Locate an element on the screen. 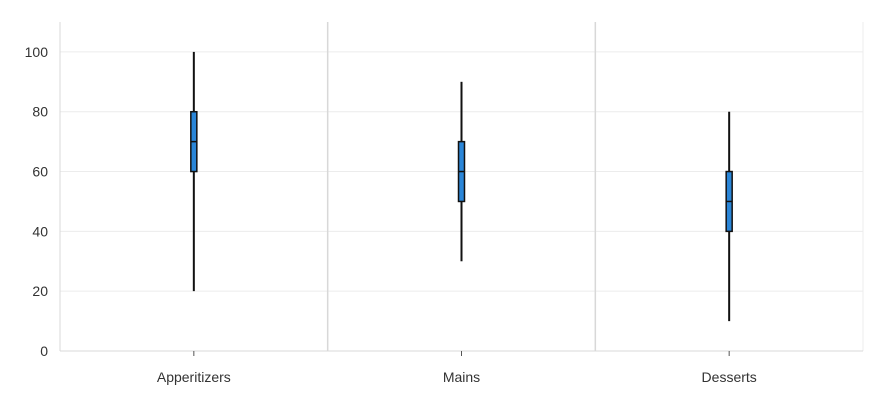 This screenshot has height=410, width=880. x-tick-label: Apperitizers is located at coordinates (194, 377).